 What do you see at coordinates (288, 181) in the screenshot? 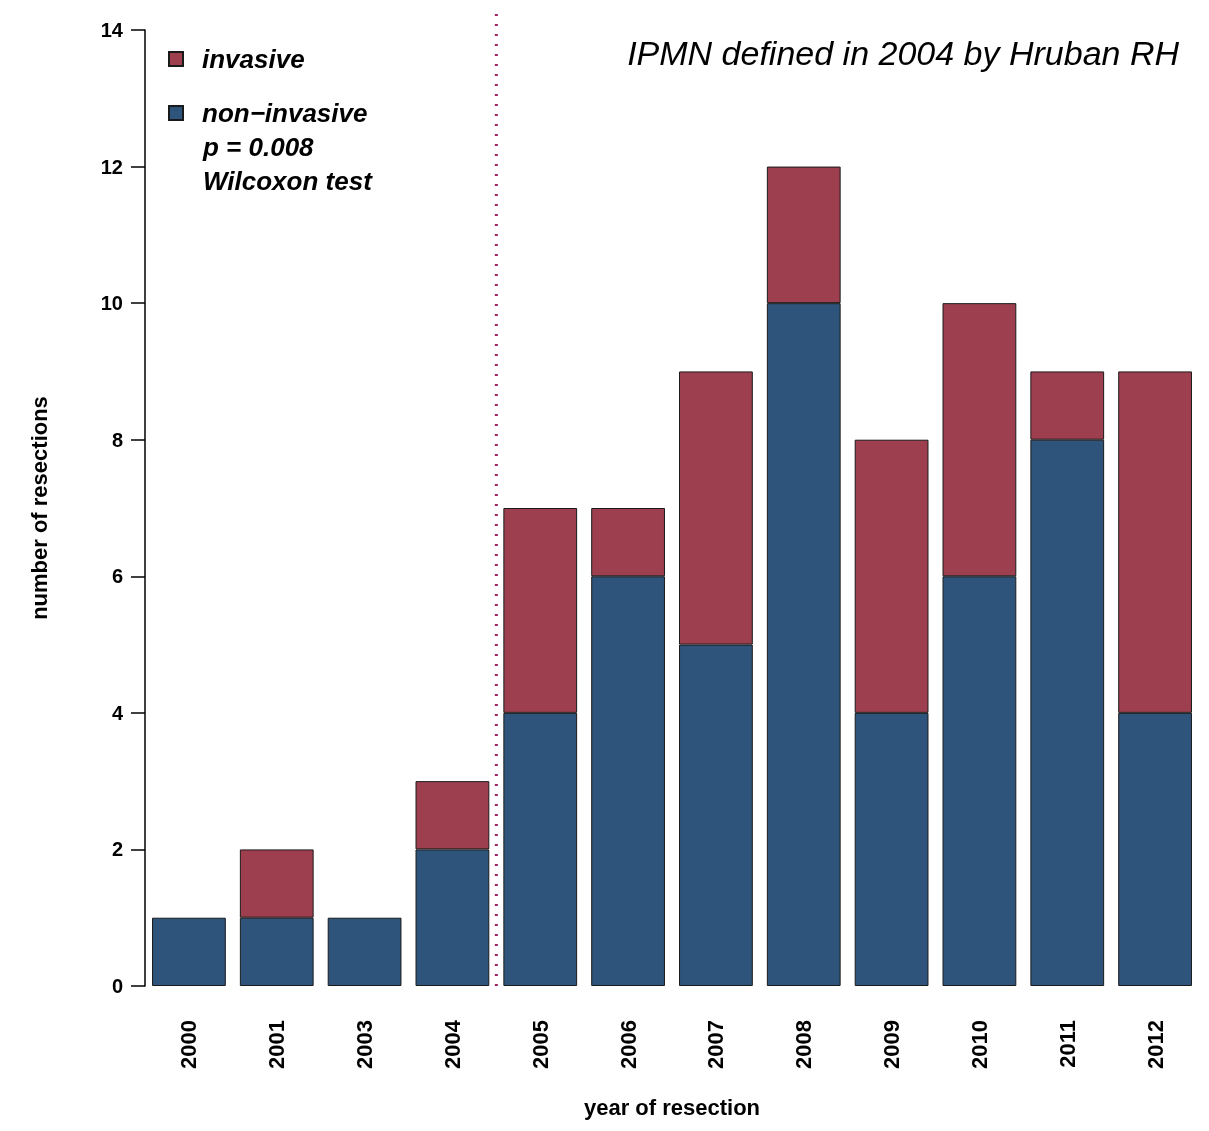
I see `annotation: Wilcoxon test` at bounding box center [288, 181].